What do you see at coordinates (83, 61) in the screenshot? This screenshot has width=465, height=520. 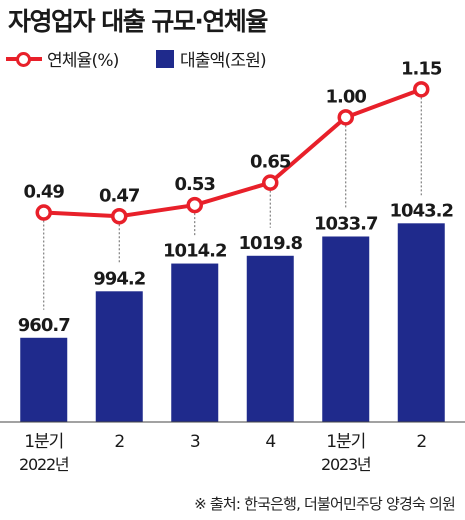 I see `legend-label-delinquency: 연체율(%)` at bounding box center [83, 61].